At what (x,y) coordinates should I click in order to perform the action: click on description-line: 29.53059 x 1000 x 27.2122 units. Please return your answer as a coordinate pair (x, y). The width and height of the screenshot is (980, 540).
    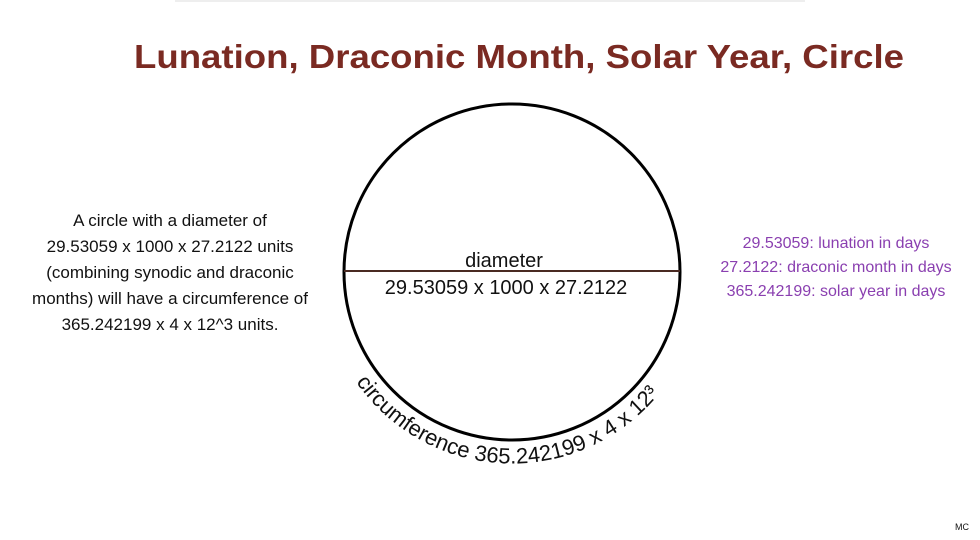
    Looking at the image, I should click on (170, 246).